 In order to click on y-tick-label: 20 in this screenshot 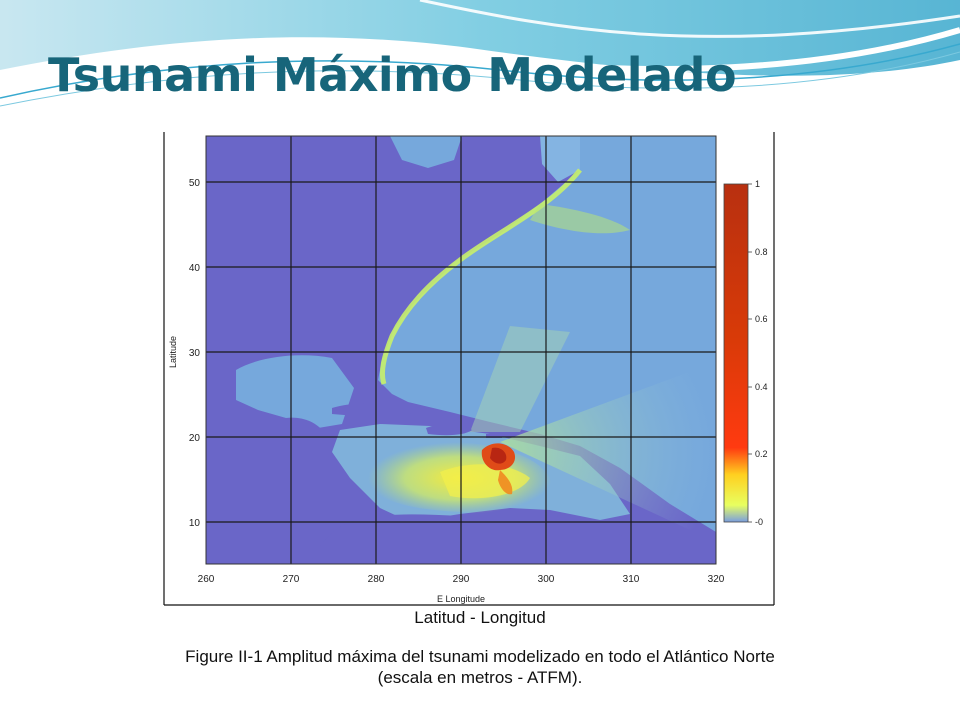, I will do `click(195, 438)`.